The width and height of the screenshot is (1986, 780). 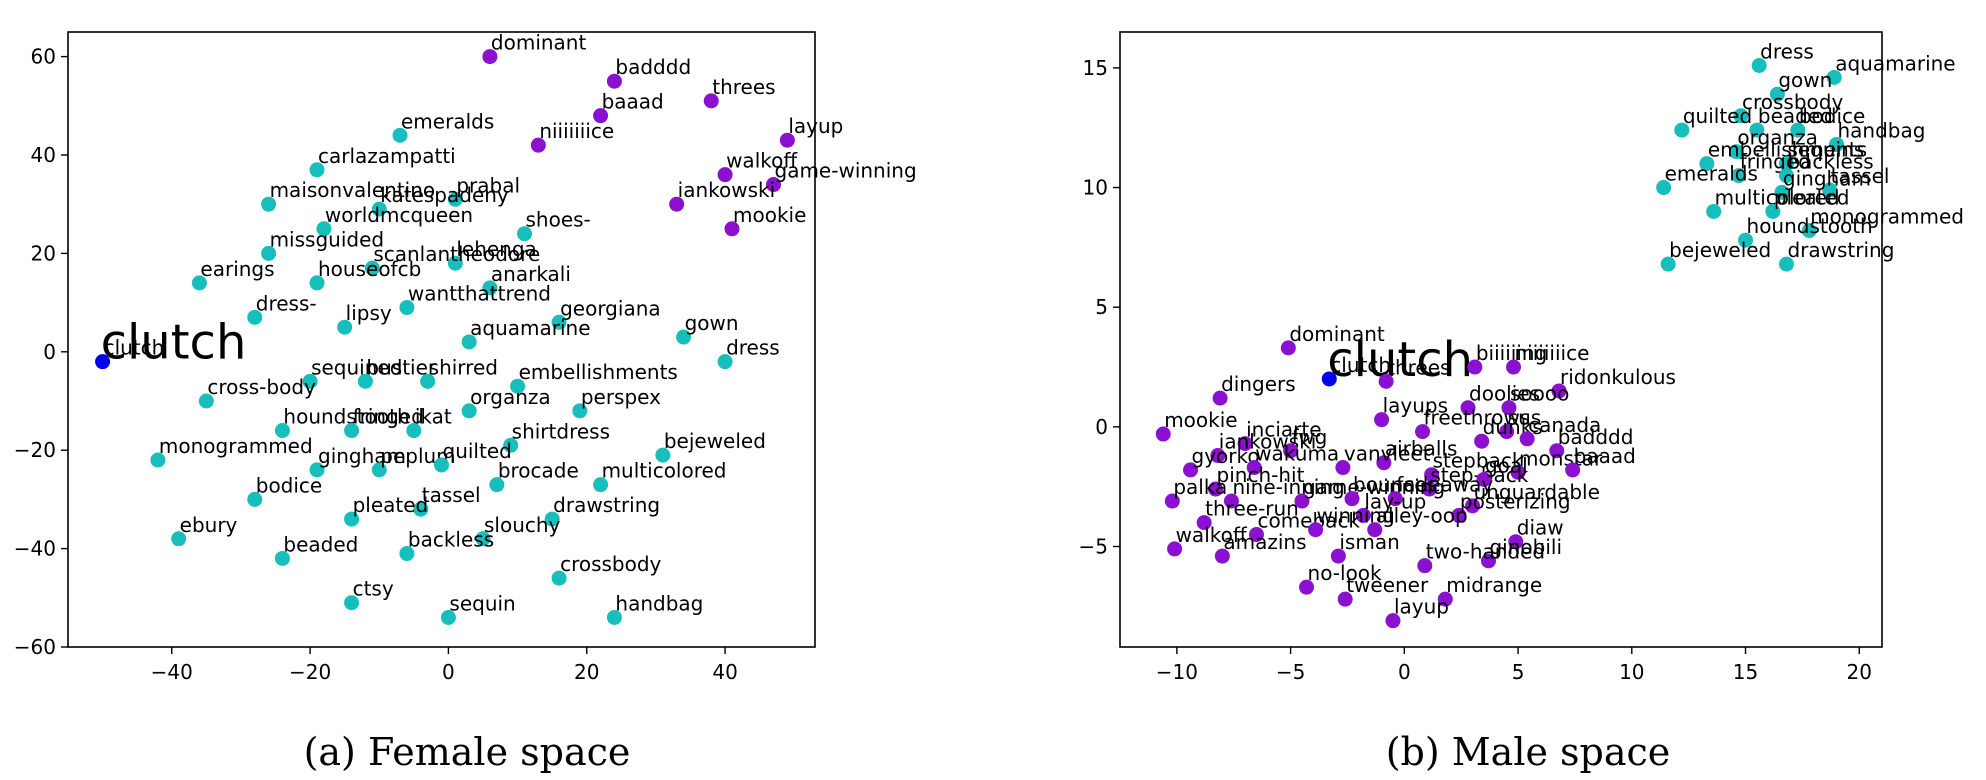 I want to click on point-label: vanvleet, so click(x=1387, y=454).